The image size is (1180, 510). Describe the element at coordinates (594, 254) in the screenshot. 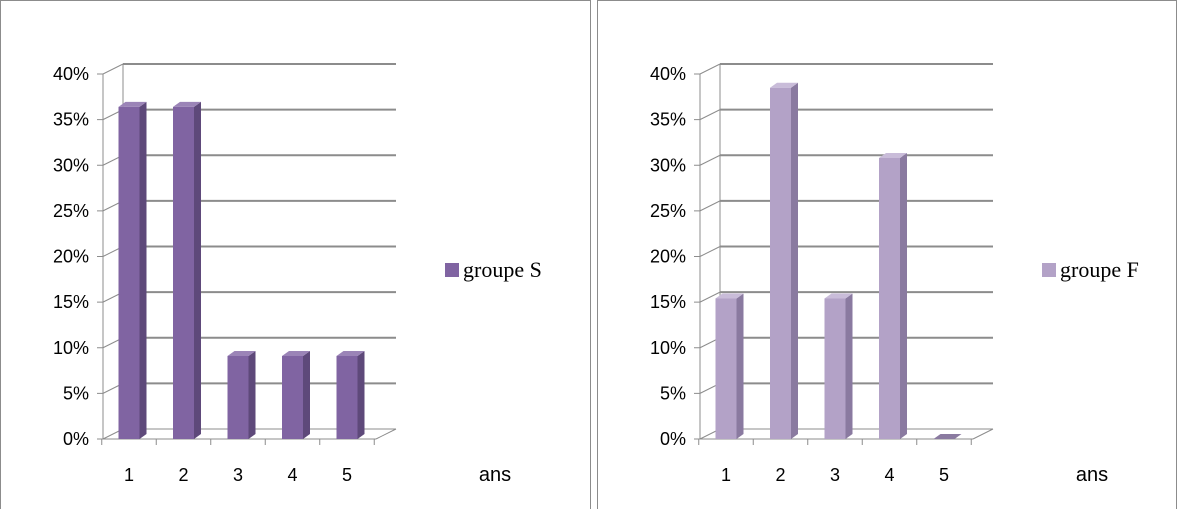

I see `panel-divider` at that location.